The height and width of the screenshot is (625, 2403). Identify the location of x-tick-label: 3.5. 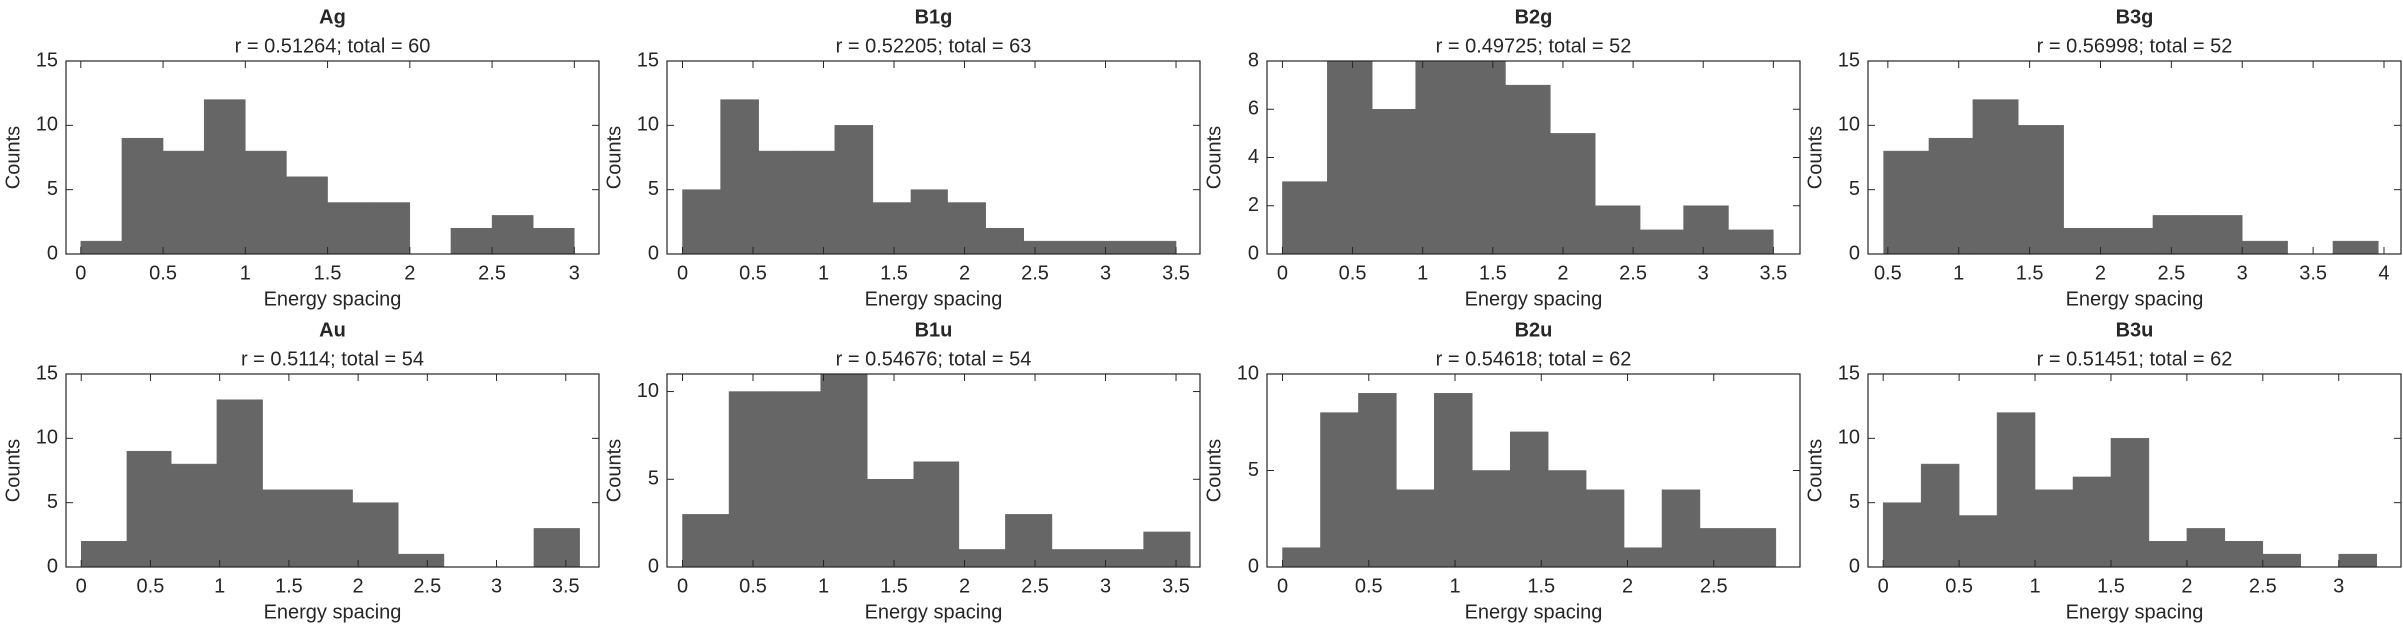
(1176, 273).